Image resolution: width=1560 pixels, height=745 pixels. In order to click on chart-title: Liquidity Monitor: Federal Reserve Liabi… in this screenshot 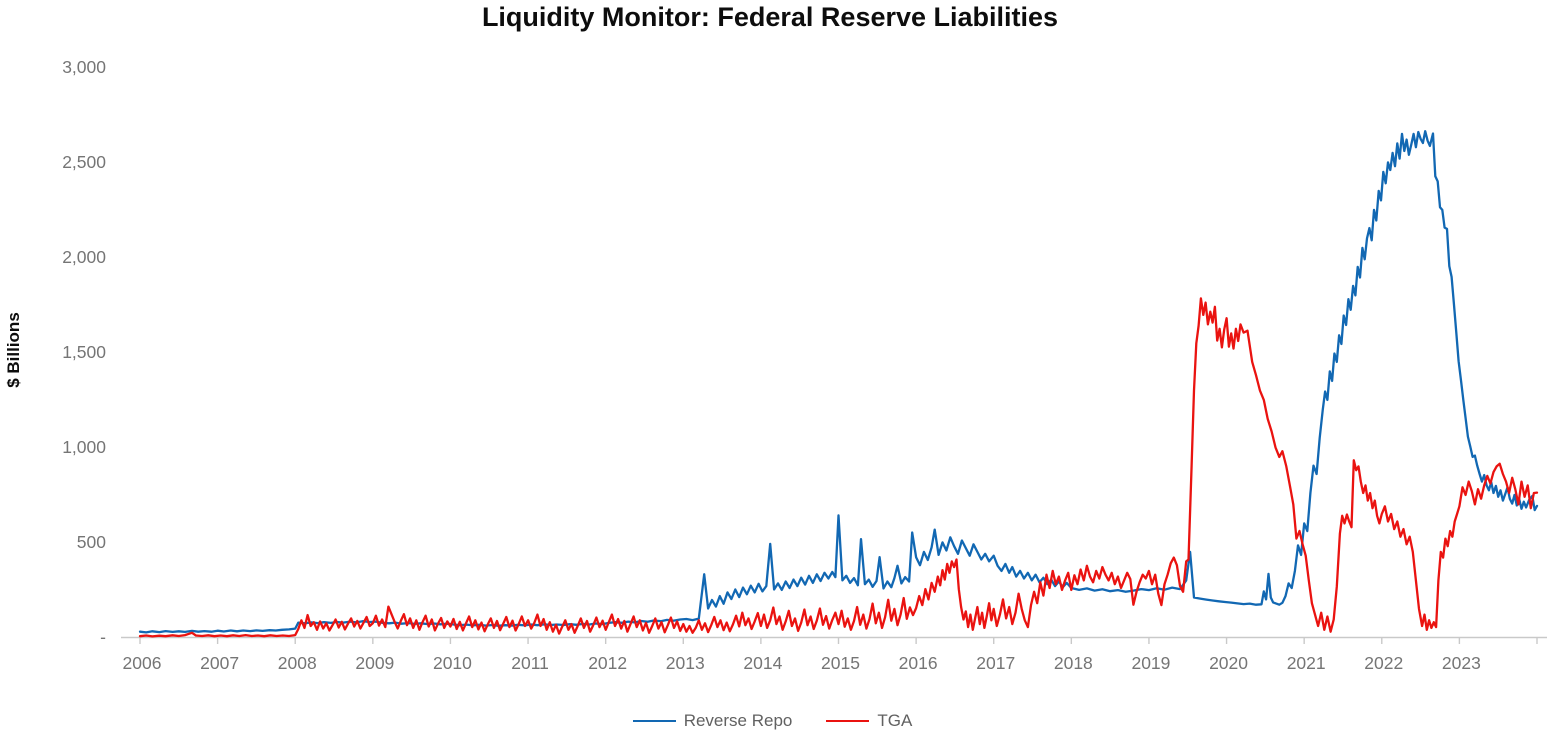, I will do `click(770, 17)`.